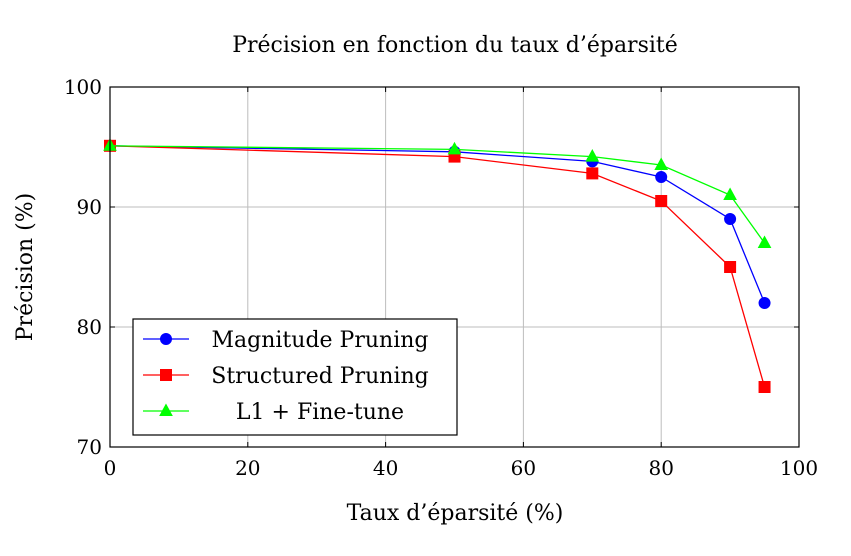 The height and width of the screenshot is (556, 851). Describe the element at coordinates (799, 468) in the screenshot. I see `x-tick-label: 100` at that location.